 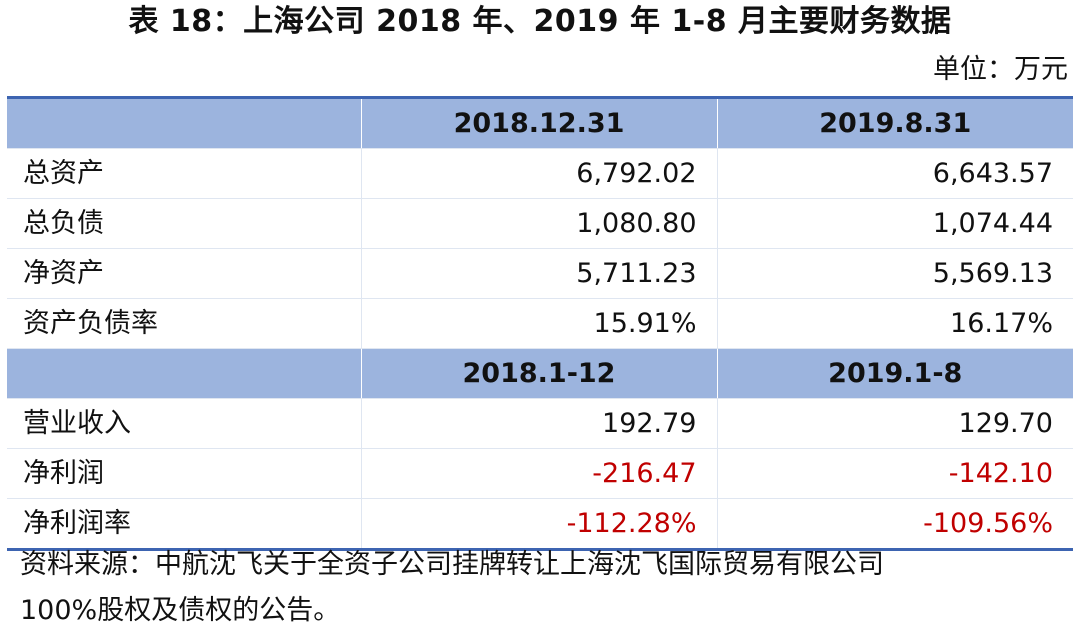 I want to click on table-row: 净资产 5,711.23 5,569.13, so click(x=540, y=273).